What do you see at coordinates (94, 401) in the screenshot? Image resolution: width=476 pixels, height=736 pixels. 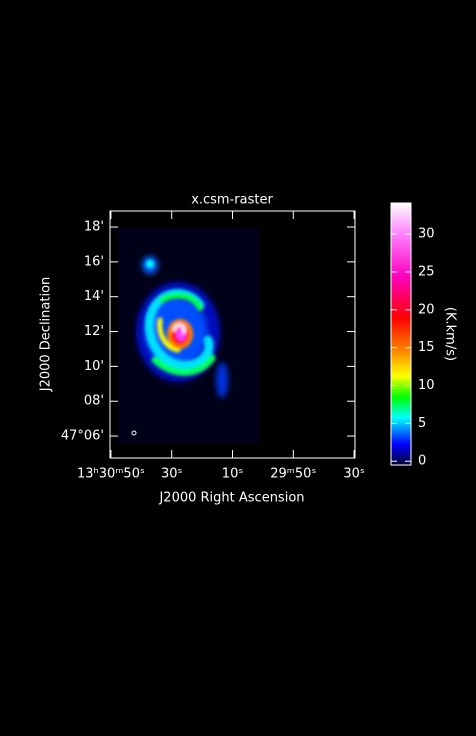 I see `y-tick-label: 08'` at bounding box center [94, 401].